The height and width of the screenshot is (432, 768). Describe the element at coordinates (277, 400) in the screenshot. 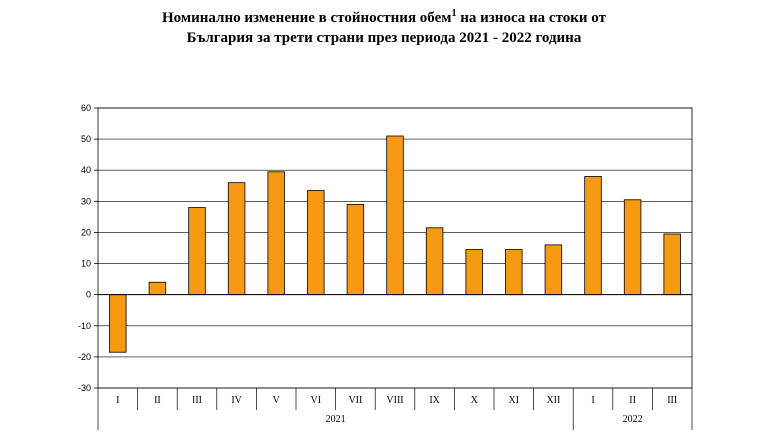

I see `category-label: V` at that location.